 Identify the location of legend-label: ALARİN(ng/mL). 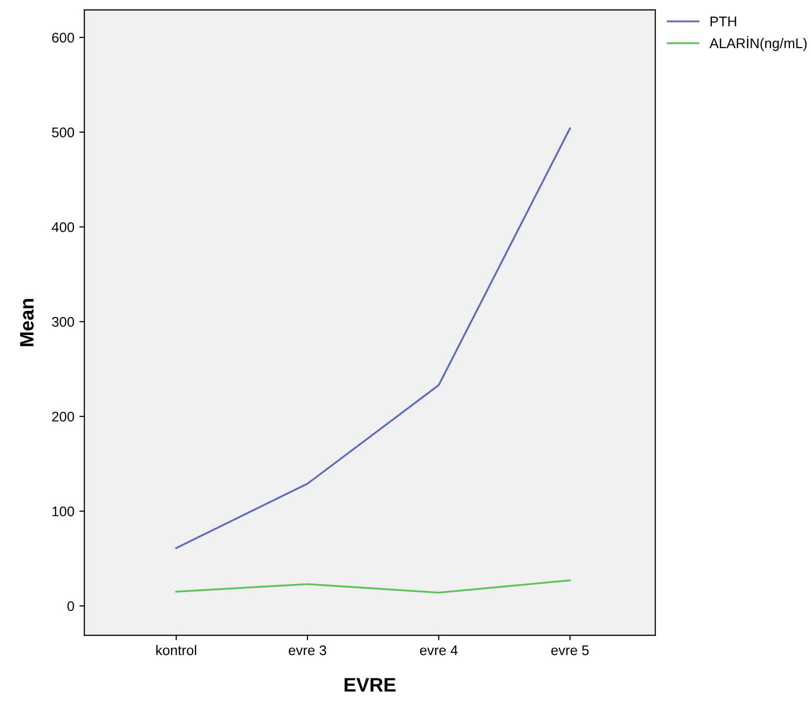
(758, 43).